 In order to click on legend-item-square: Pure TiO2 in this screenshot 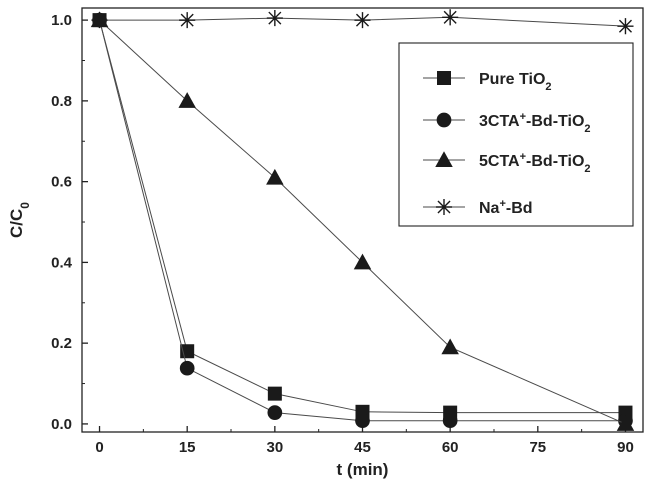, I will do `click(487, 82)`.